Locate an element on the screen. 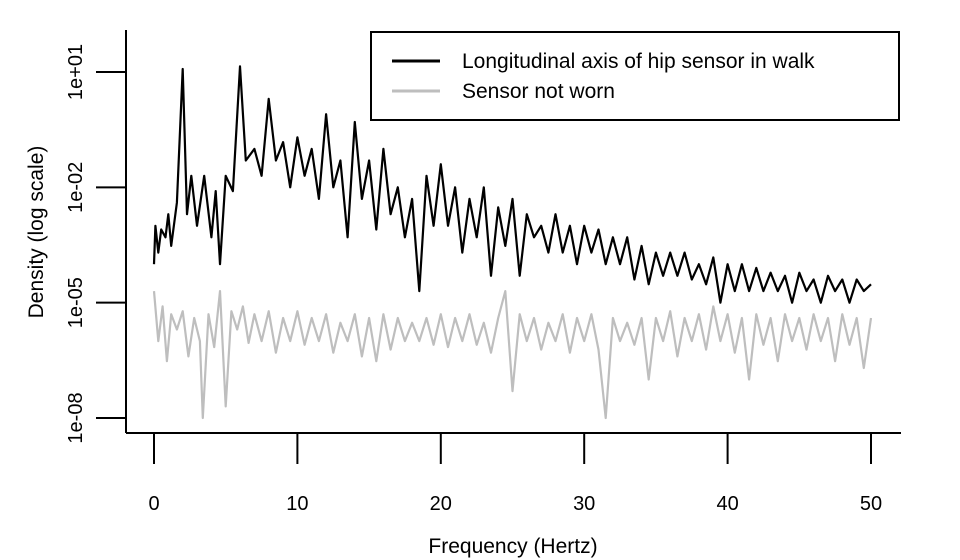 The image size is (960, 560). y-tick-label: 1e-08 is located at coordinates (76, 417).